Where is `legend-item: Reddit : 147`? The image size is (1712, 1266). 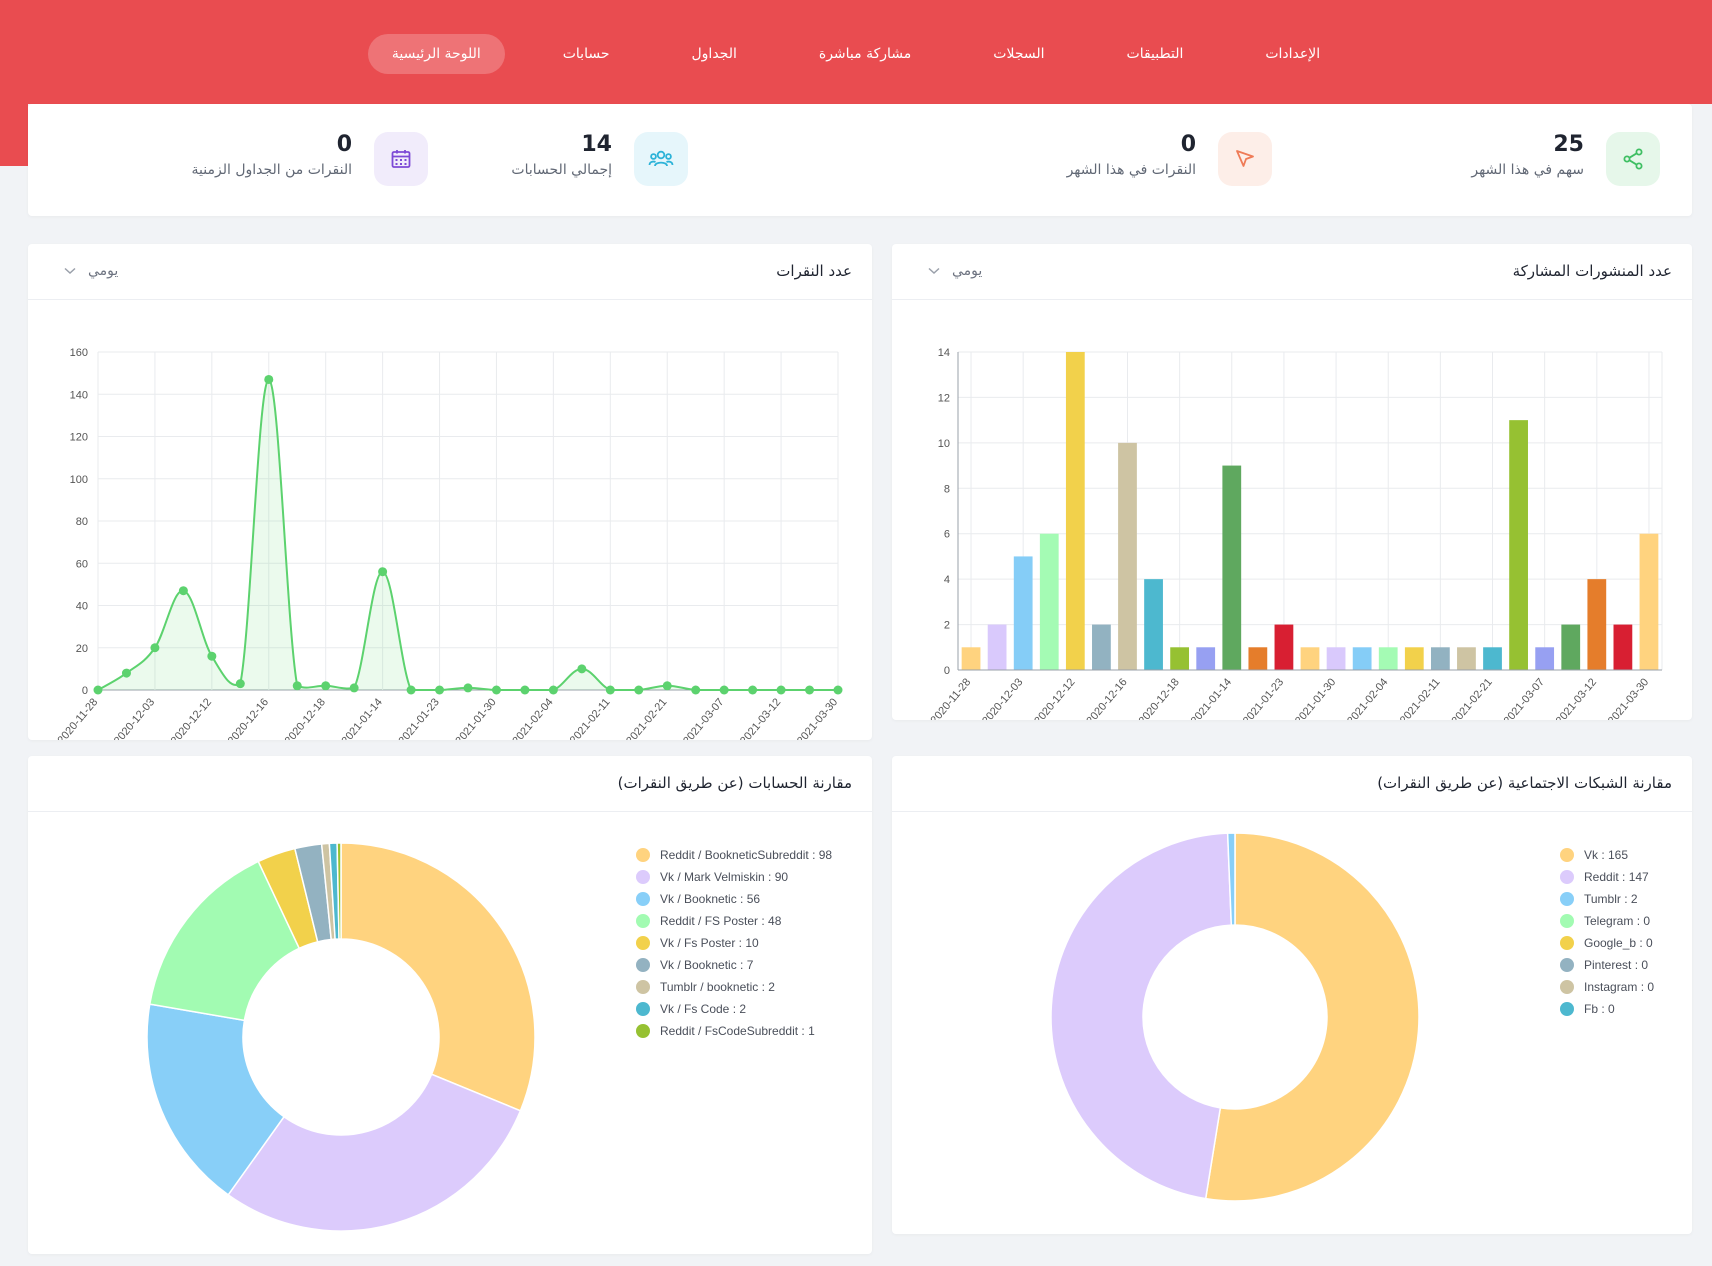 legend-item: Reddit : 147 is located at coordinates (1607, 877).